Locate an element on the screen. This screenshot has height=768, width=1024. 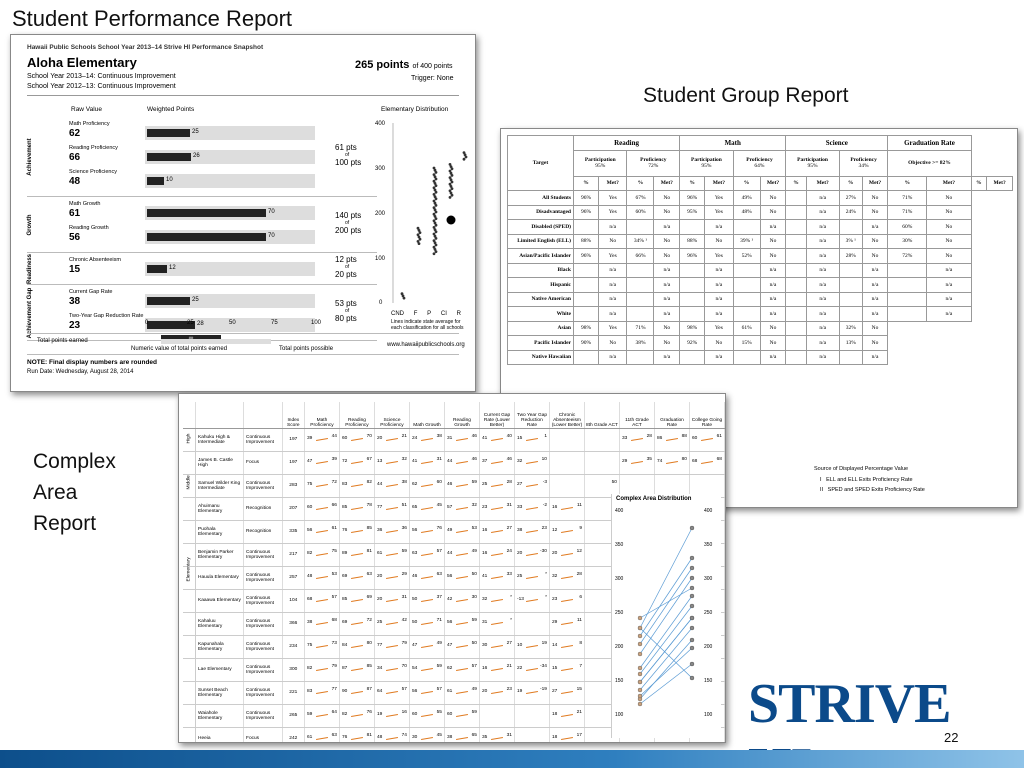
target-name: Participation is located at coordinates (600, 160).